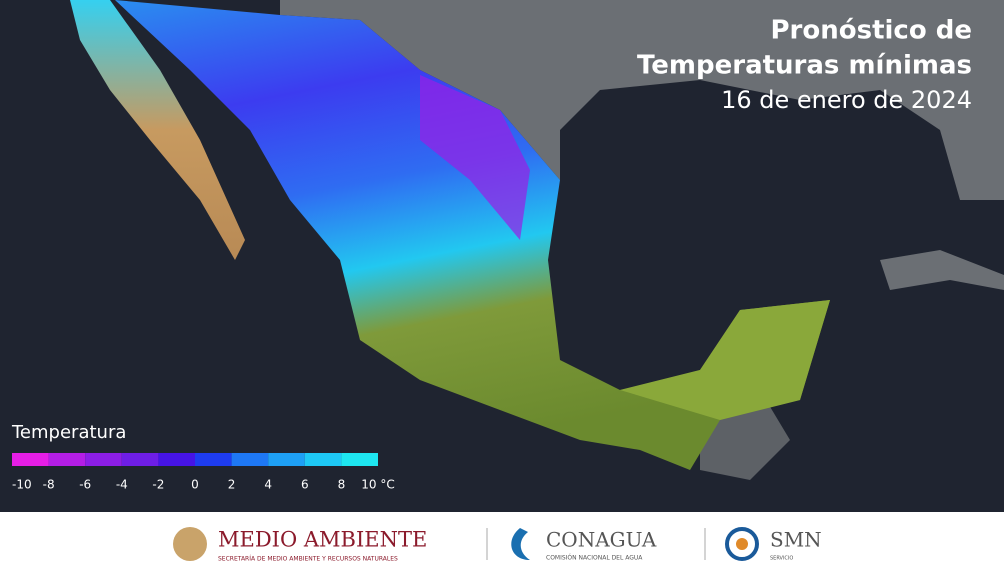 The image size is (1004, 569). Describe the element at coordinates (195, 485) in the screenshot. I see `legend-tick-label: 0` at that location.